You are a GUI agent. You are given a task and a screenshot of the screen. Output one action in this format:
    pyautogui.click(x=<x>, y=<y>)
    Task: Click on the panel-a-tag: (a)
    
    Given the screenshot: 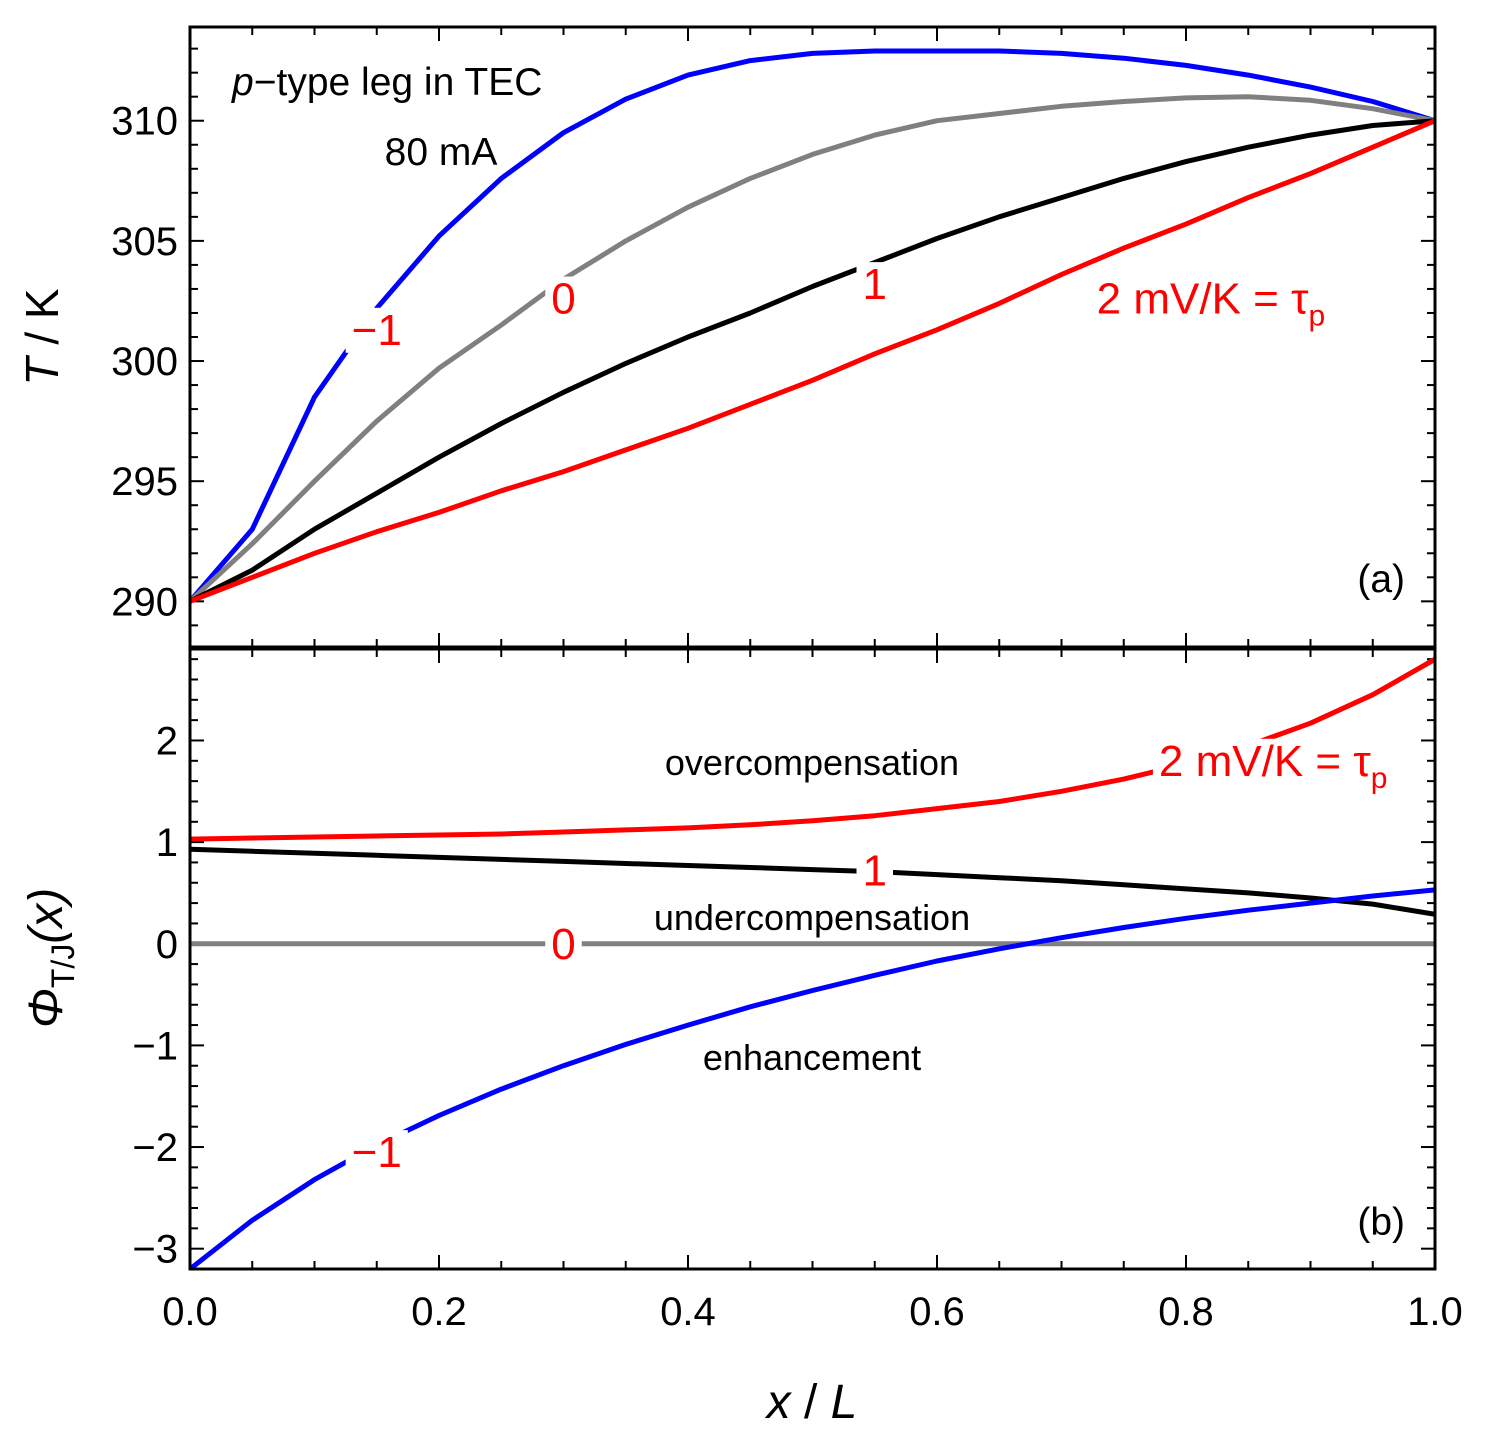 What is the action you would take?
    pyautogui.click(x=1381, y=579)
    